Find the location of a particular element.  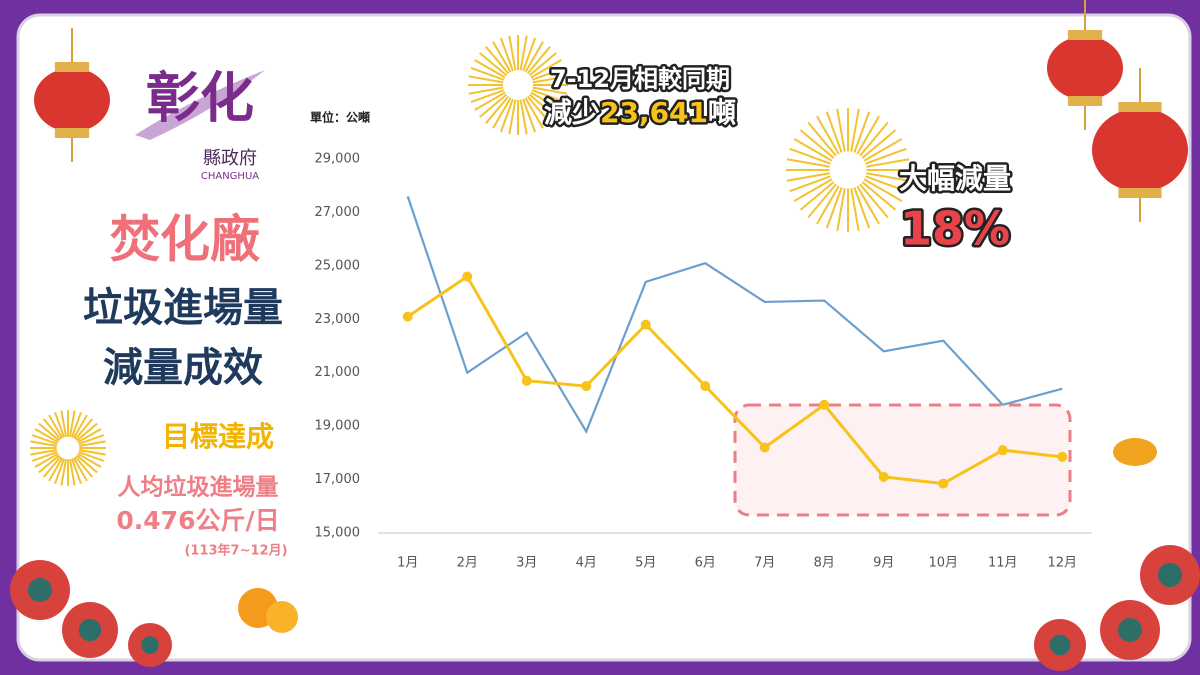

x-tick-label: 8月 is located at coordinates (824, 563).